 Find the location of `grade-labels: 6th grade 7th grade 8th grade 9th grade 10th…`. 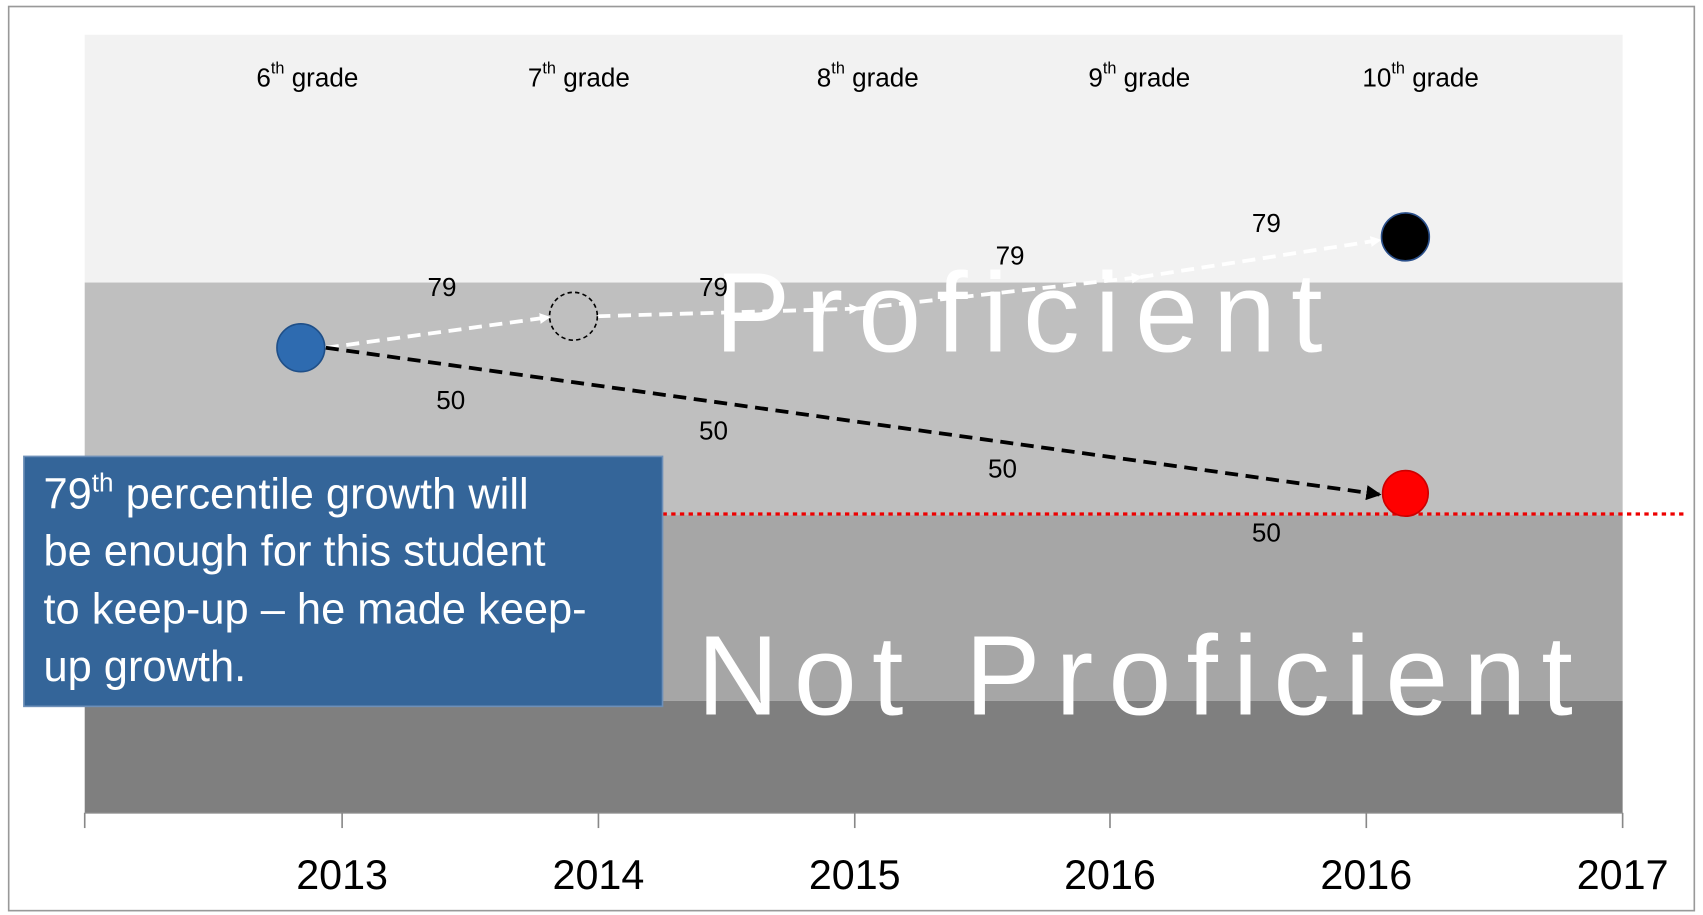

grade-labels: 6th grade 7th grade 8th grade 9th grade 10th… is located at coordinates (867, 76).